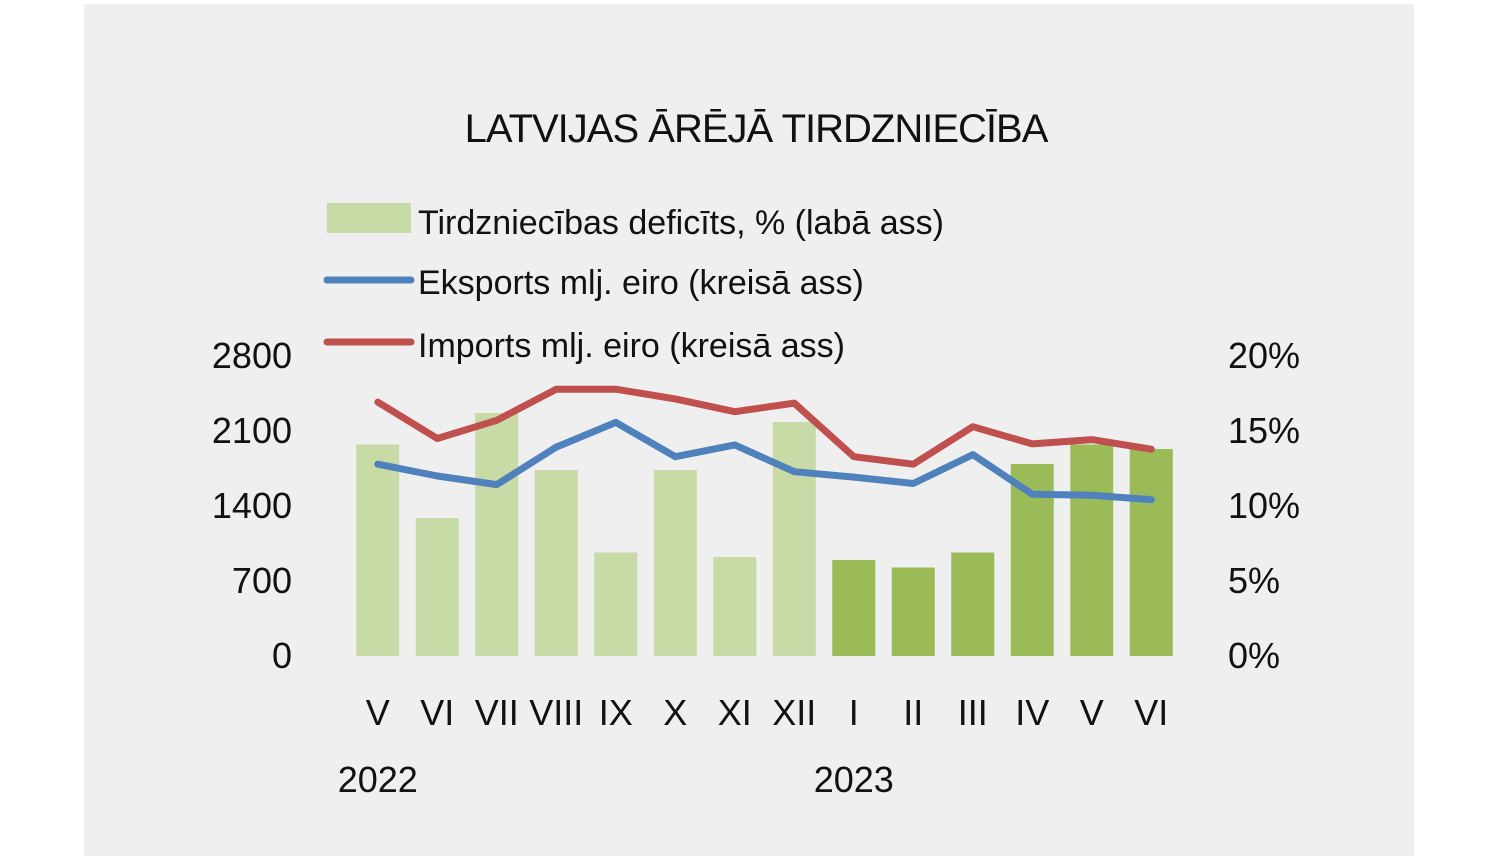  I want to click on legend-label-exports: Eksports mlj. eiro (kreisā ass), so click(641, 283).